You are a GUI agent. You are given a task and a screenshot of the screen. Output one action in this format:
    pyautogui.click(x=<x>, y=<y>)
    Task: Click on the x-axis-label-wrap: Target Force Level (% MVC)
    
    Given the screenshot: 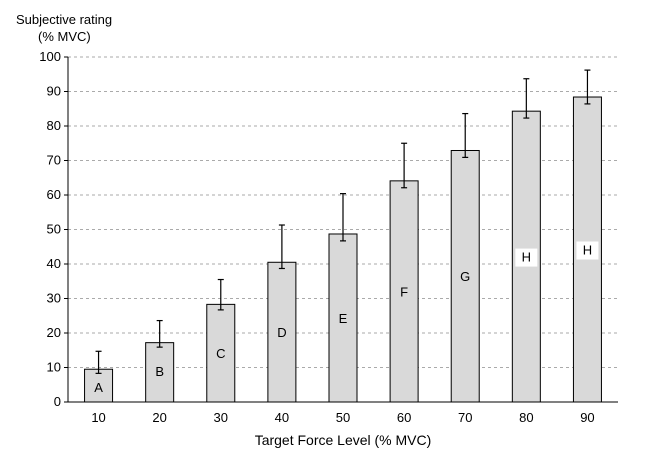 What is the action you would take?
    pyautogui.click(x=323, y=440)
    